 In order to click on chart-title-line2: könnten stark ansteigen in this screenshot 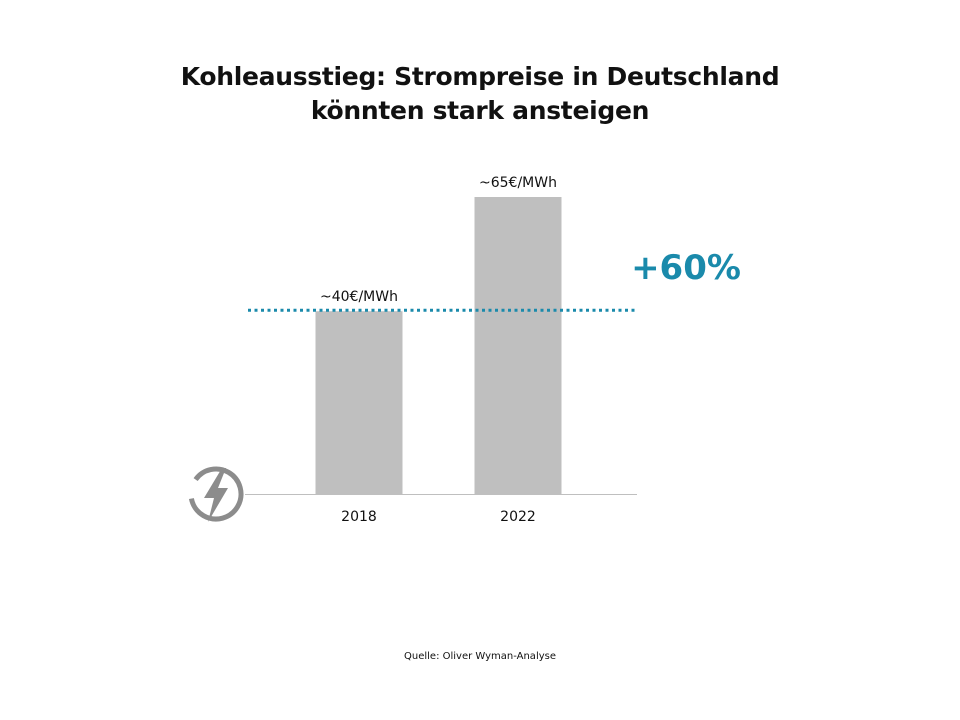, I will do `click(480, 110)`.